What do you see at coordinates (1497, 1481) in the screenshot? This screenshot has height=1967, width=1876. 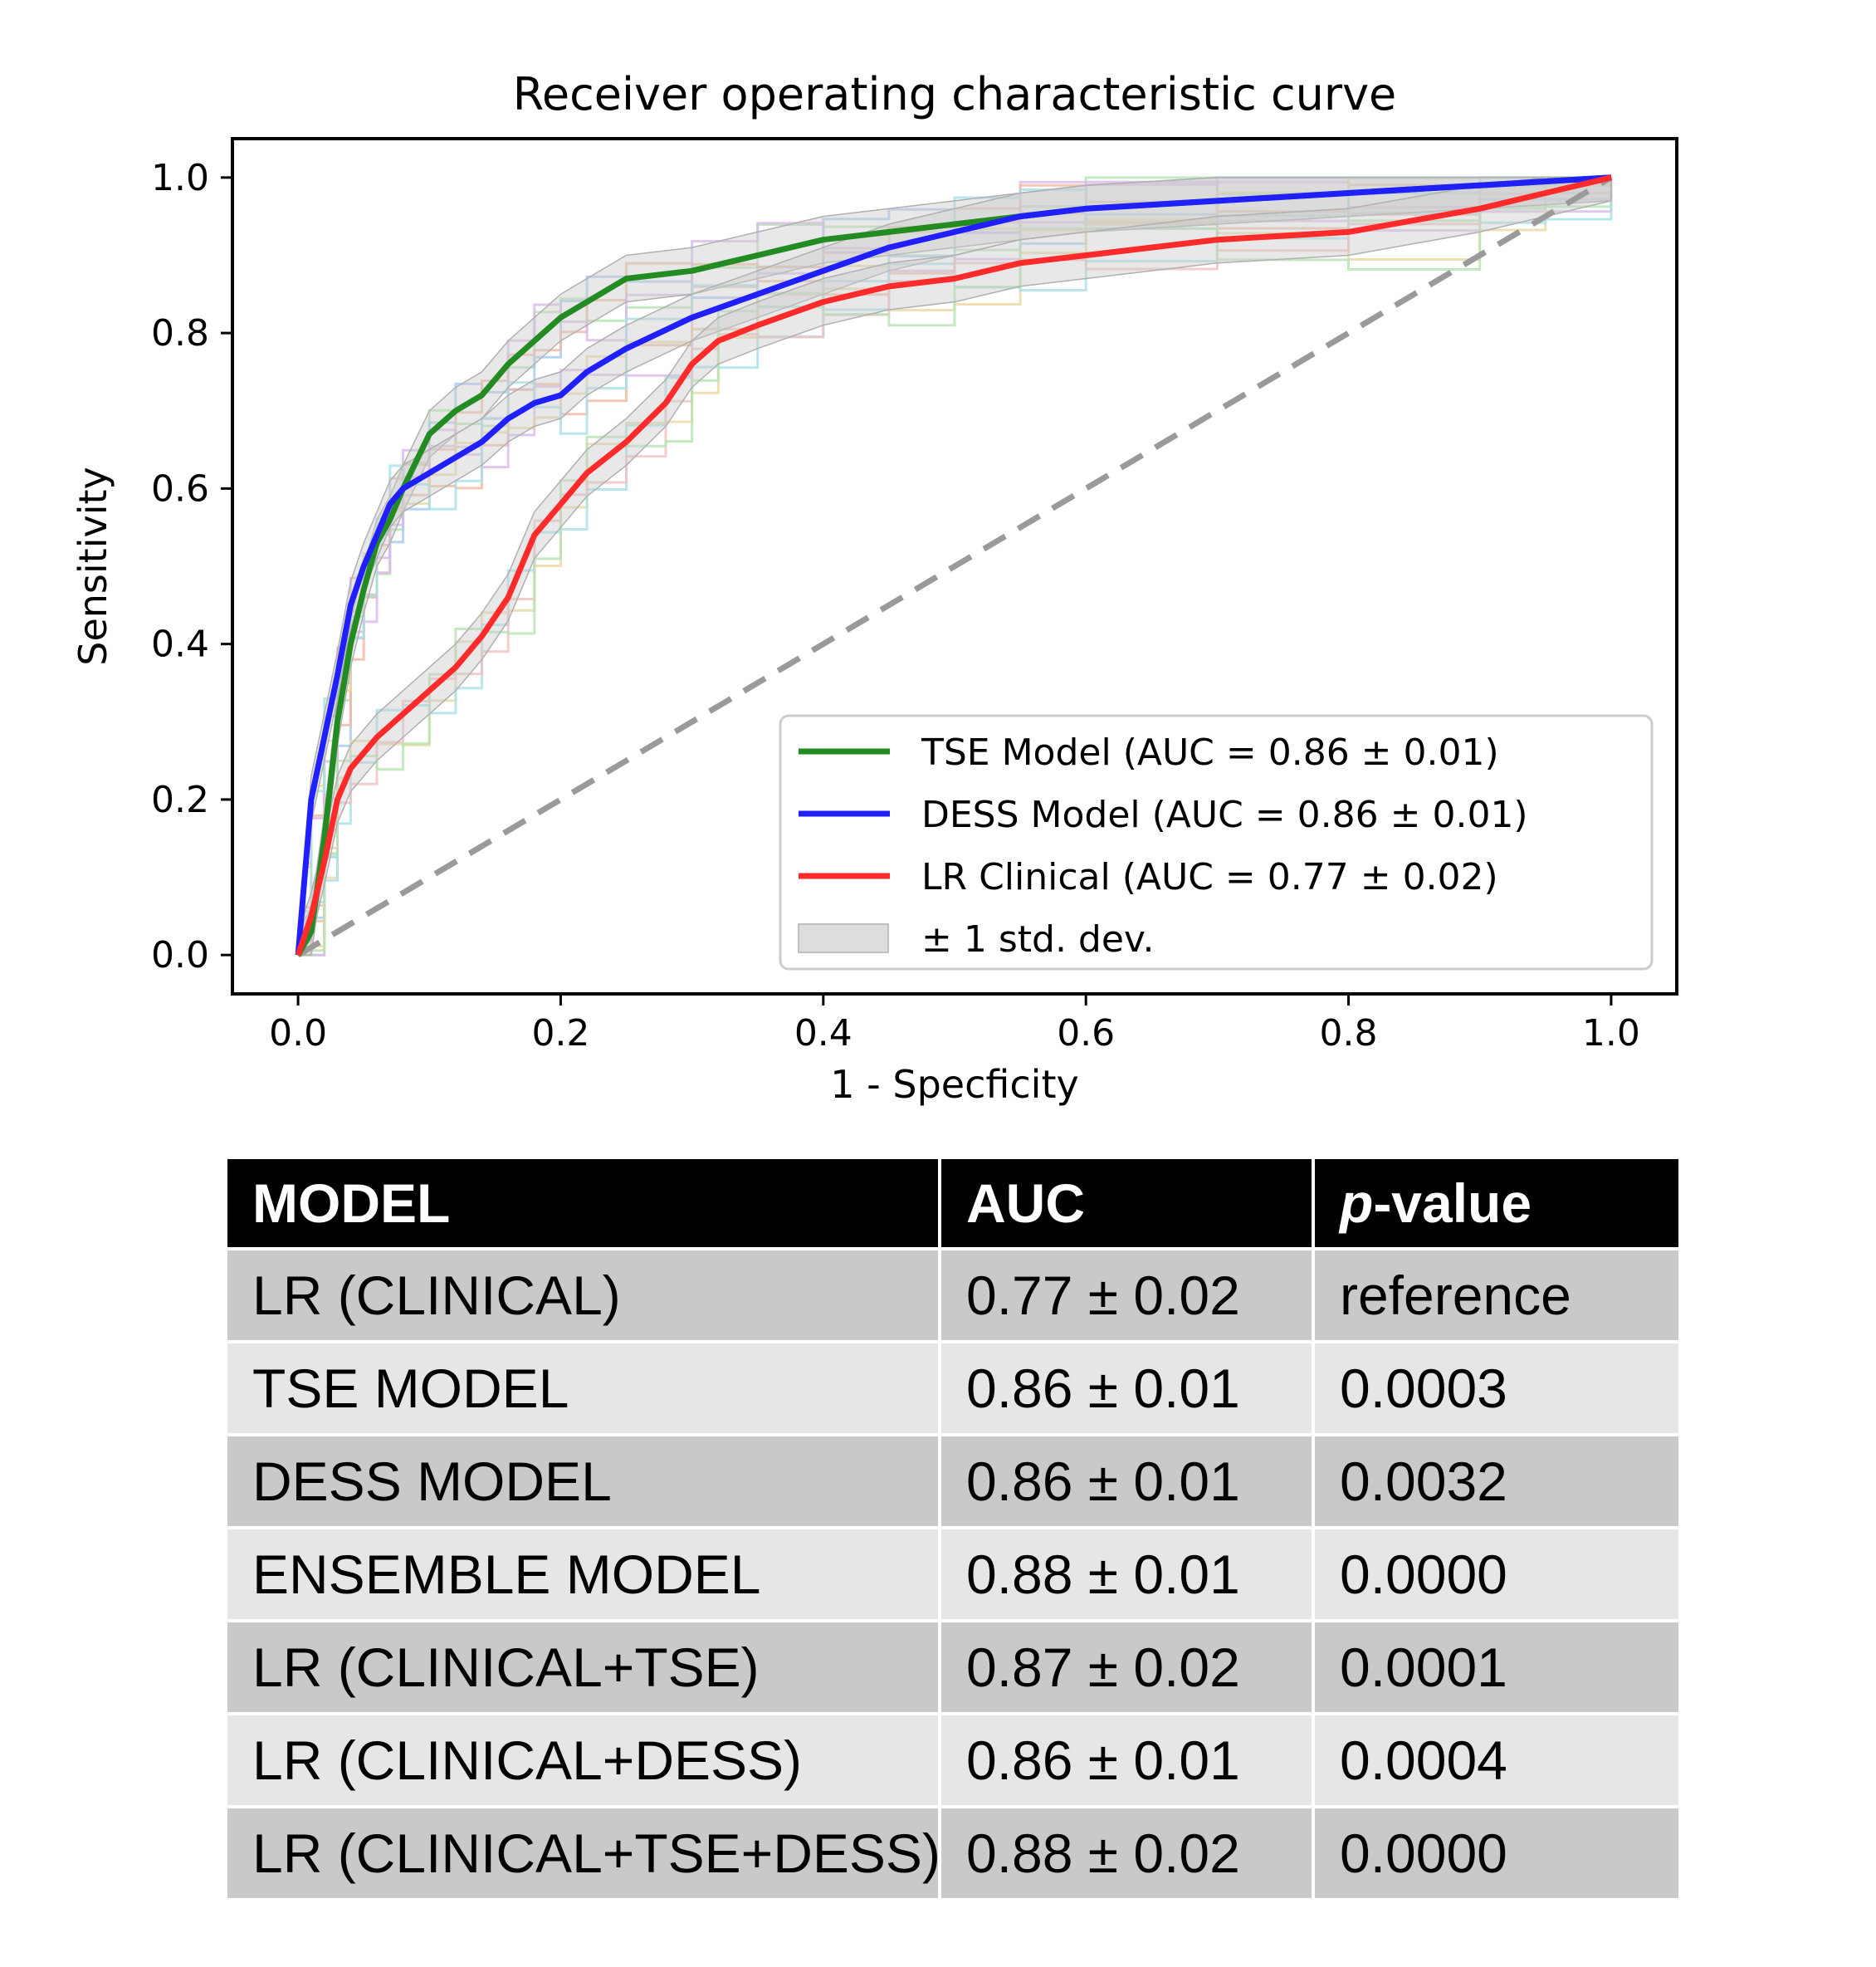 I see `cell-p-value: 0.0032` at bounding box center [1497, 1481].